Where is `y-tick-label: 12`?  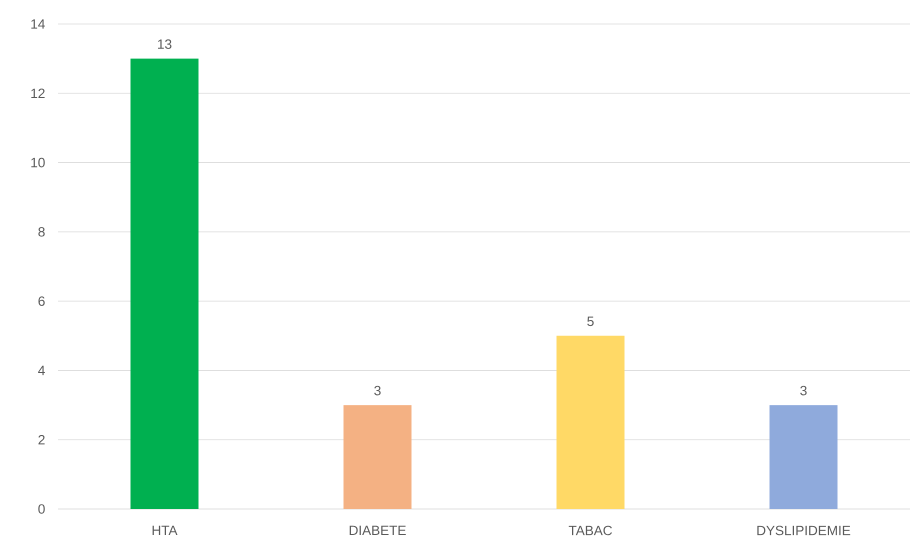
y-tick-label: 12 is located at coordinates (38, 93).